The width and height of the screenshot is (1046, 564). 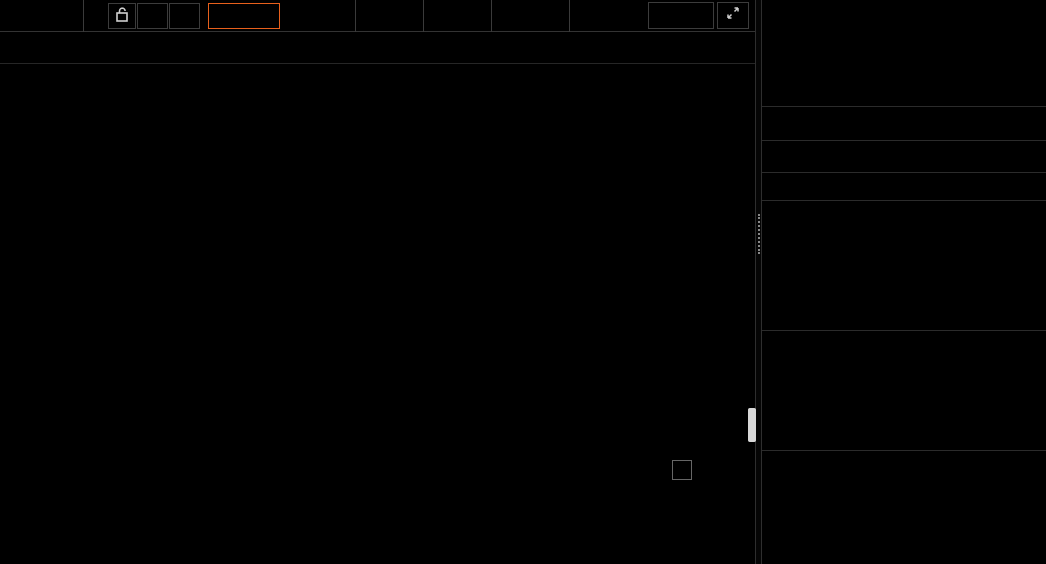 I want to click on expand-icon, so click(x=733, y=13).